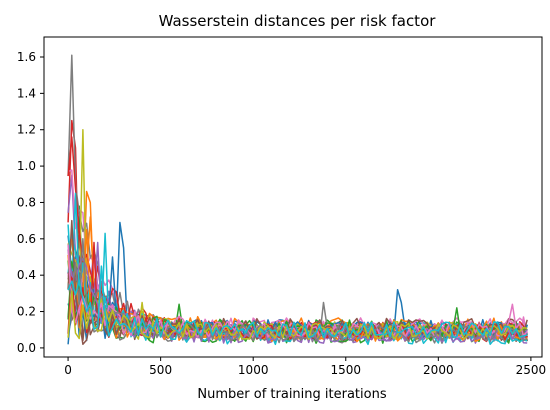 This screenshot has height=410, width=550. Describe the element at coordinates (26, 312) in the screenshot. I see `y-tick-label: 0.2` at that location.